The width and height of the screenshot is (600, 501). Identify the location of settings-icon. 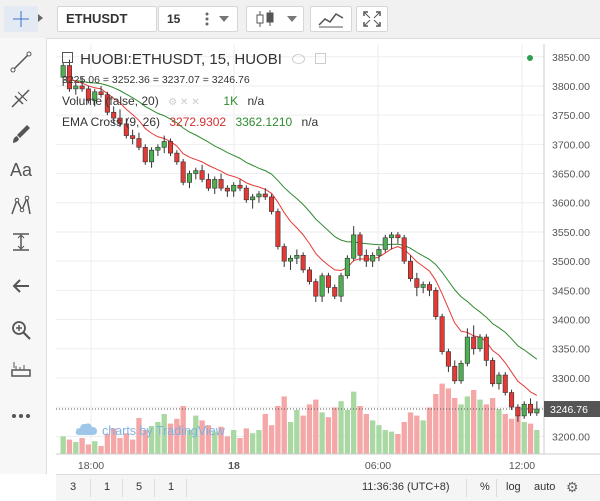
(321, 58).